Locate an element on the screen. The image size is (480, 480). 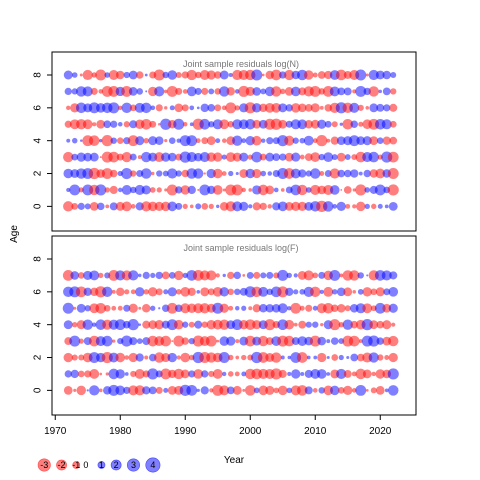
y-axis-title: Age is located at coordinates (14, 234).